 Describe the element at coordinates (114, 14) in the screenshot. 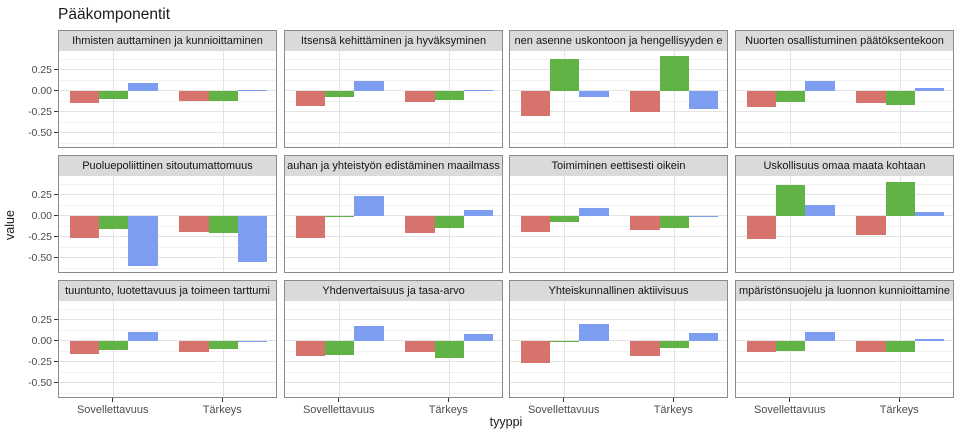

I see `chart-title: Pääkomponentit` at that location.